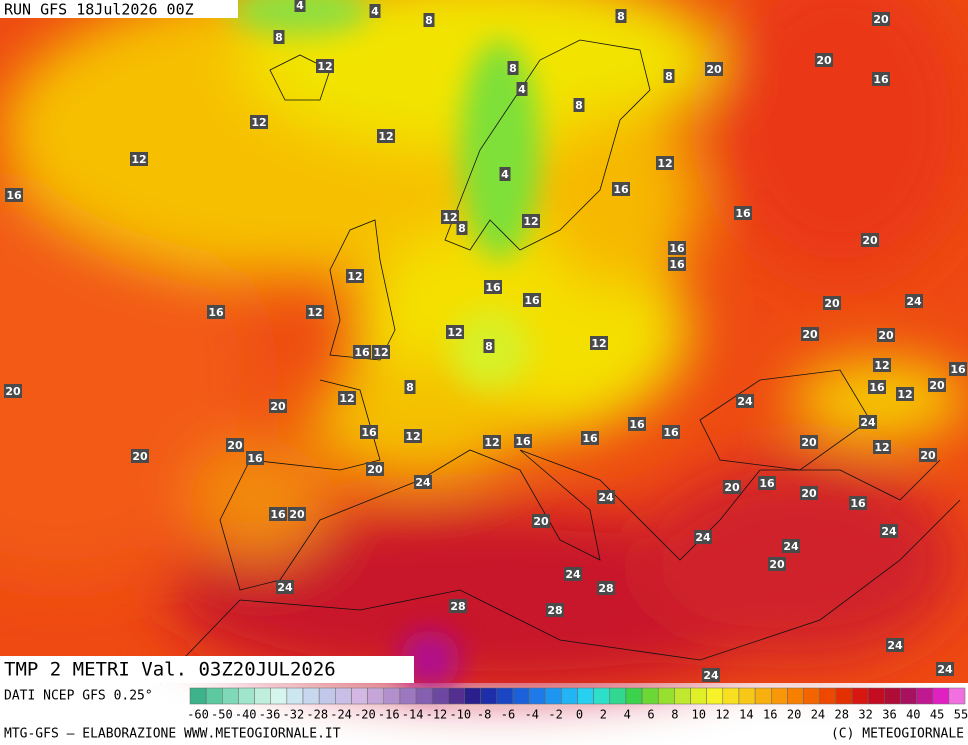  Describe the element at coordinates (484, 715) in the screenshot. I see `scale-label: -8` at that location.